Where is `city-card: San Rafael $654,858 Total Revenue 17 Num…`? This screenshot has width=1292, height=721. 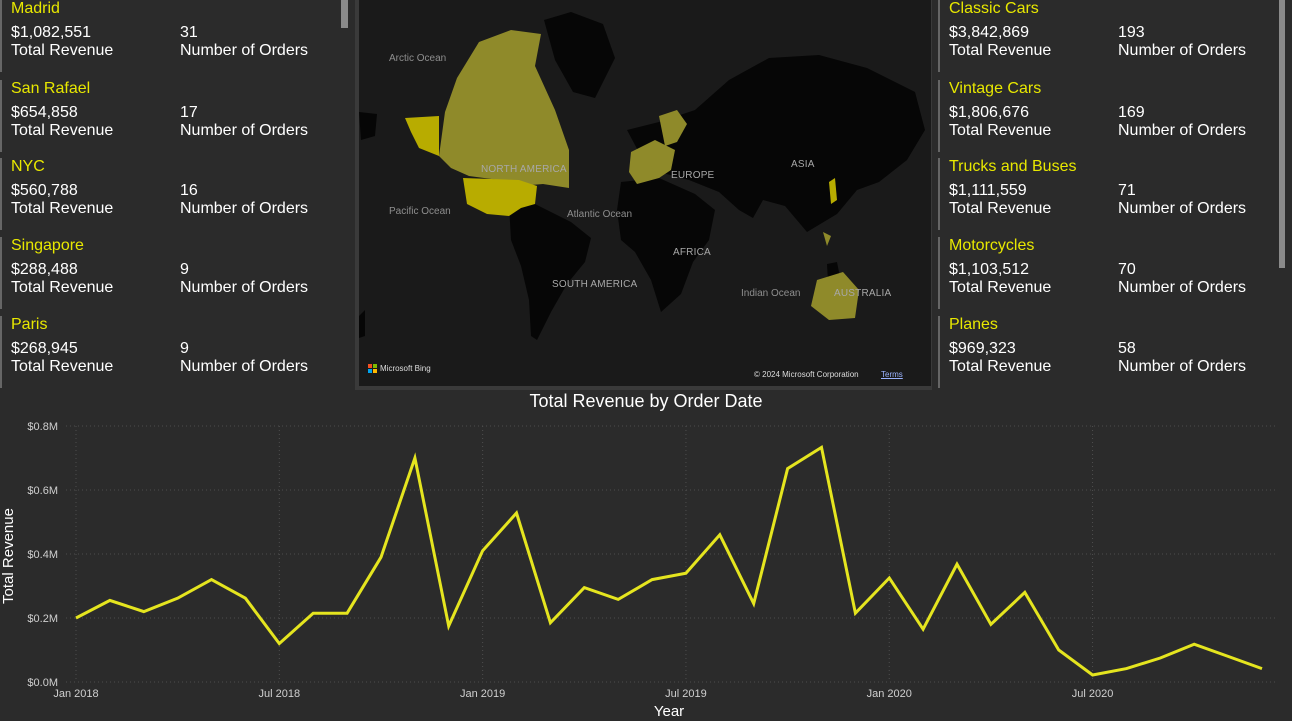
city-card: San Rafael $654,858 Total Revenue 17 Num… is located at coordinates (170, 117).